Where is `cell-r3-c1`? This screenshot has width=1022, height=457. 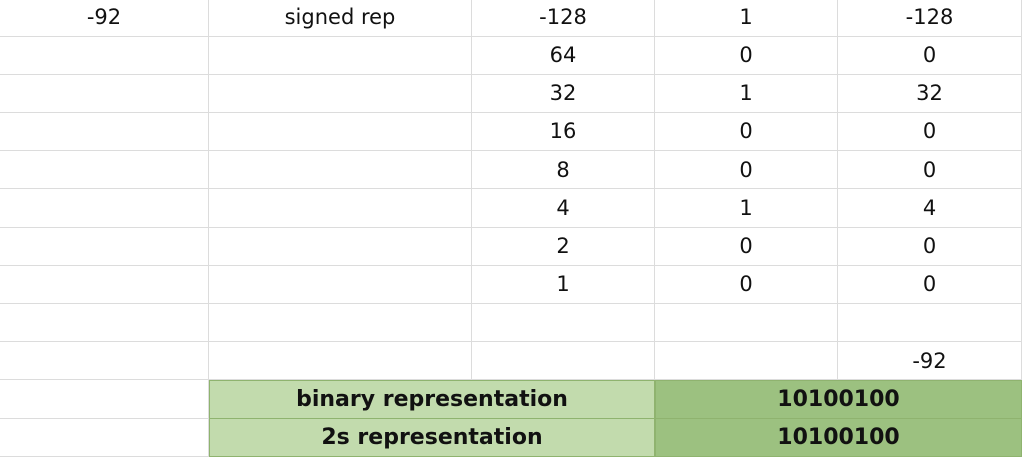 cell-r3-c1 is located at coordinates (104, 94).